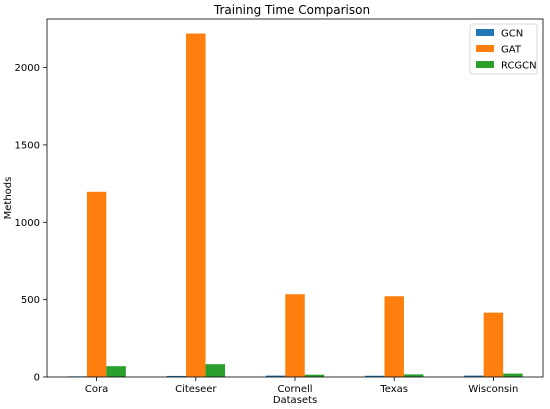  I want to click on y-tick-label: 500, so click(30, 300).